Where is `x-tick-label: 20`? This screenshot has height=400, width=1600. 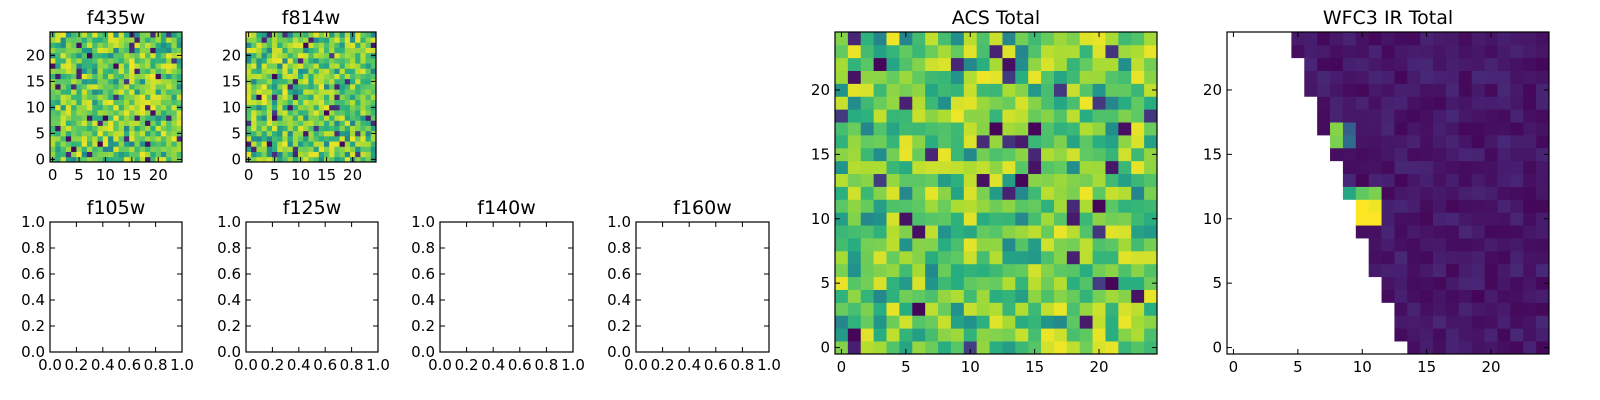 x-tick-label: 20 is located at coordinates (1098, 367).